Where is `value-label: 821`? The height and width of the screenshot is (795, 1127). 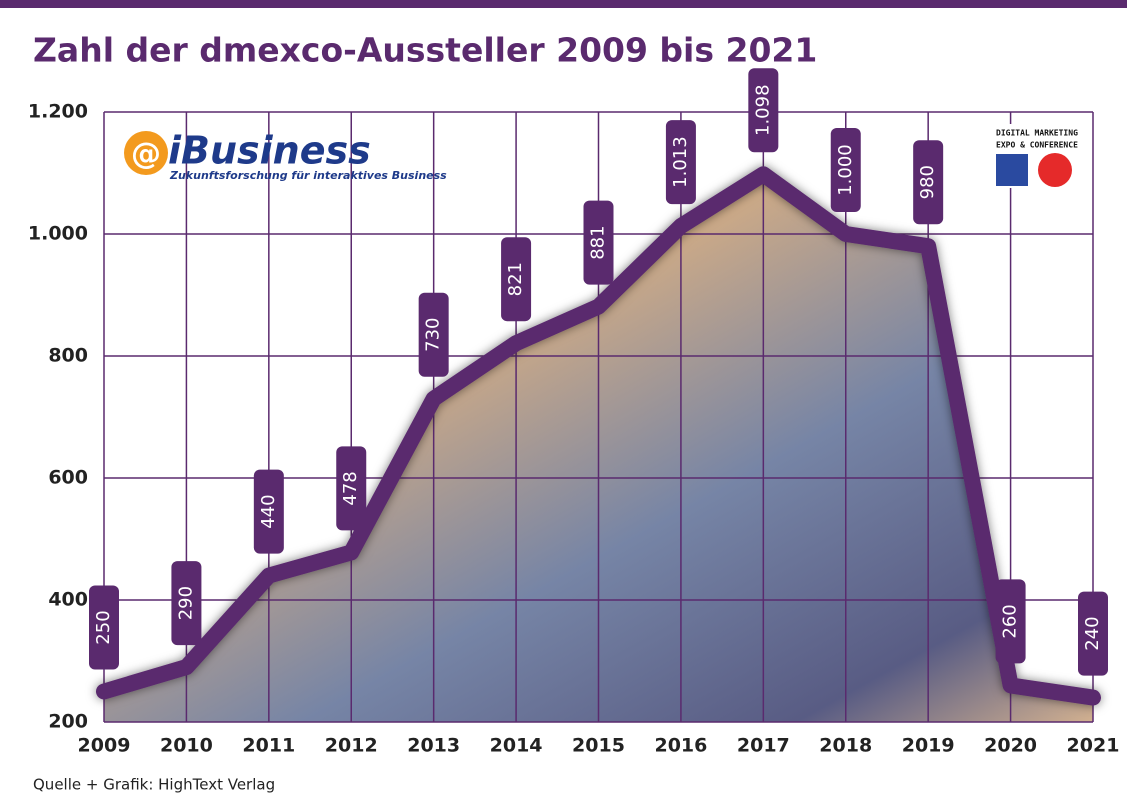 value-label: 821 is located at coordinates (515, 279).